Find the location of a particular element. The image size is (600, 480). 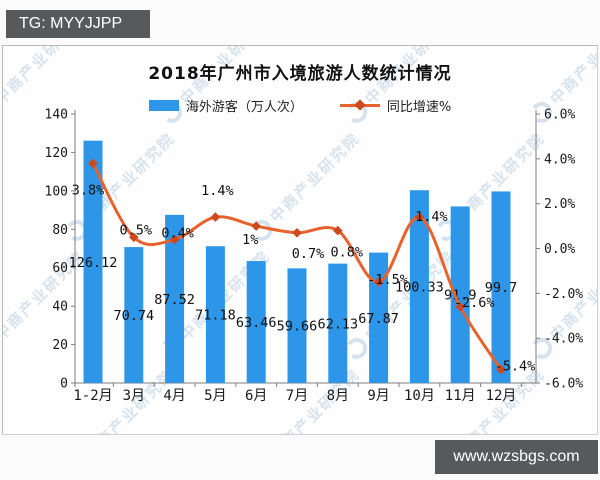

legend-line-label: 同比增速% is located at coordinates (419, 107).